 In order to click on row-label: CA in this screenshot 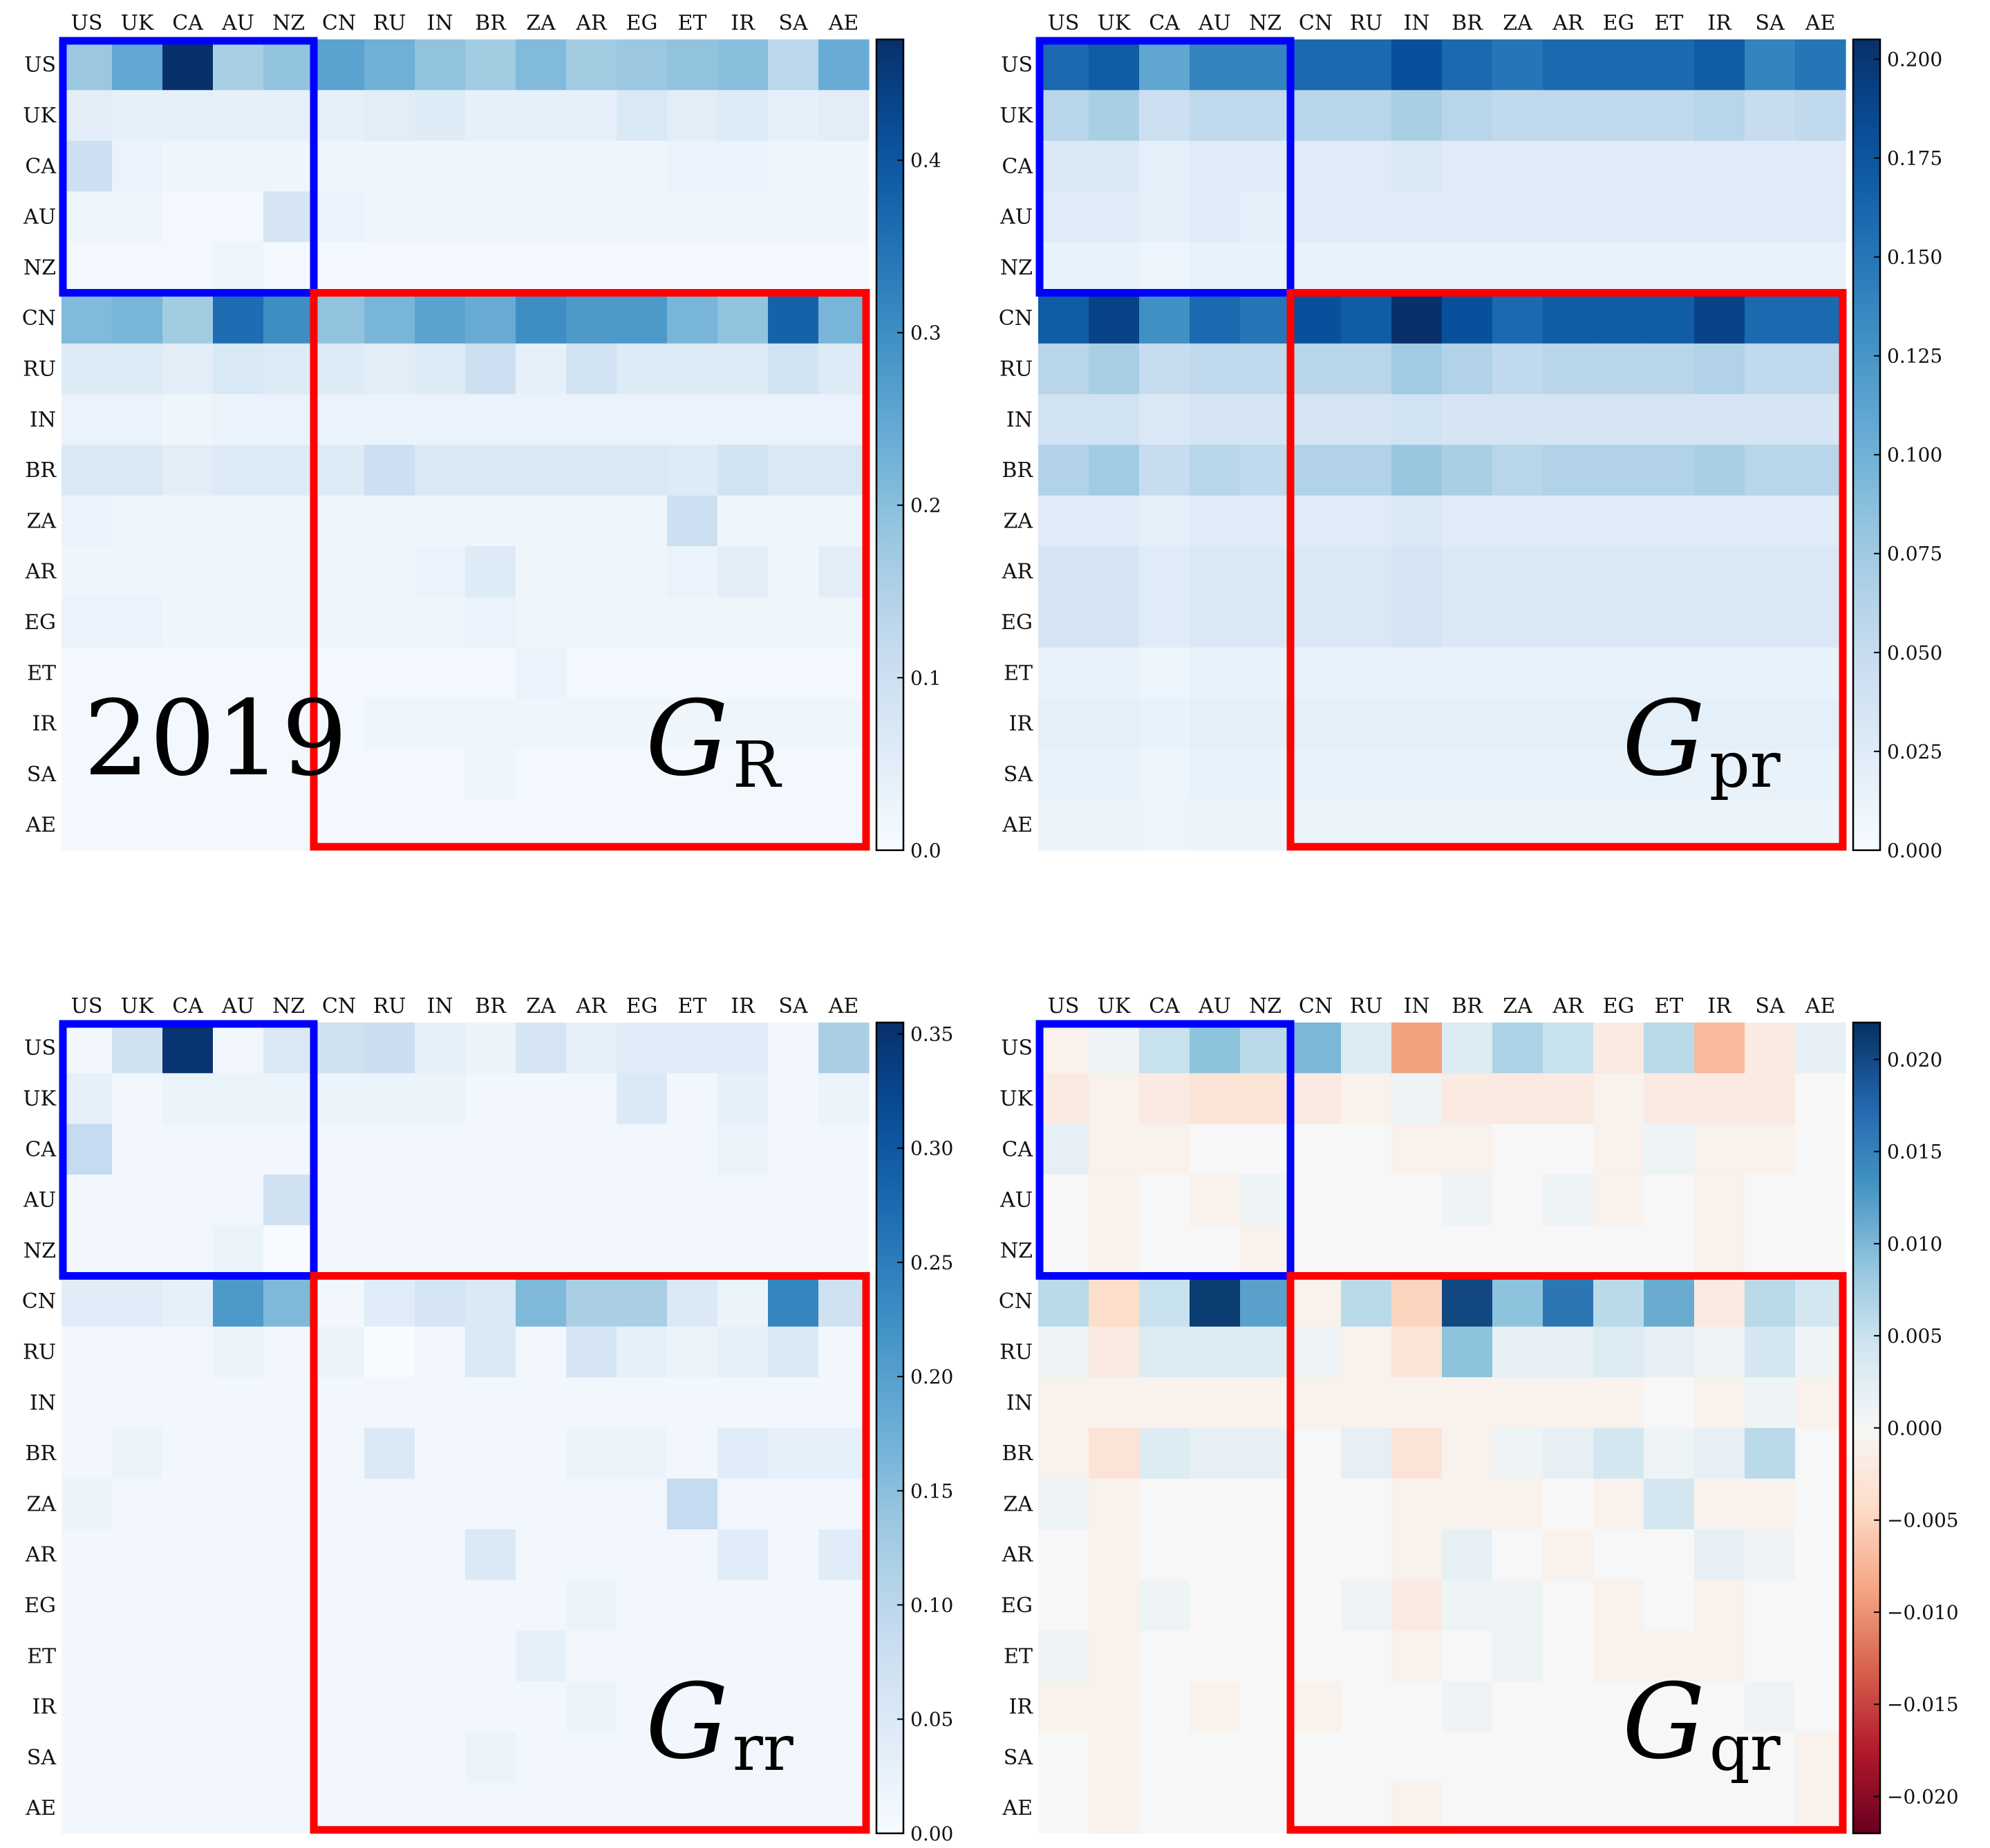, I will do `click(1017, 166)`.